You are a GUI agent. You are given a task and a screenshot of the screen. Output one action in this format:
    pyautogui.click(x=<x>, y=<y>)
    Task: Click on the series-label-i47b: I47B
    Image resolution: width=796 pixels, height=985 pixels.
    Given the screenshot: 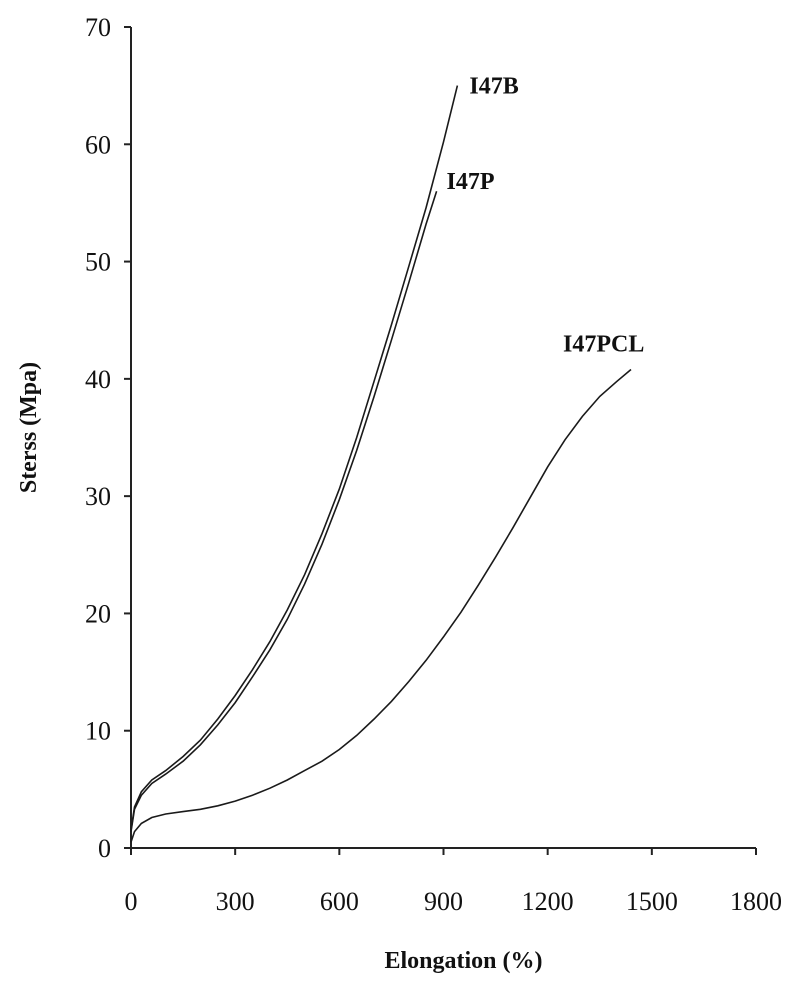 What is the action you would take?
    pyautogui.click(x=493, y=87)
    